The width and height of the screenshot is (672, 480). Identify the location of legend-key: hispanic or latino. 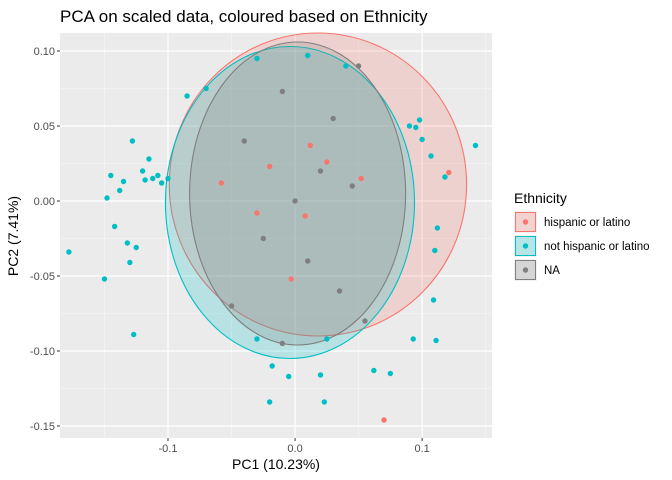
(572, 222).